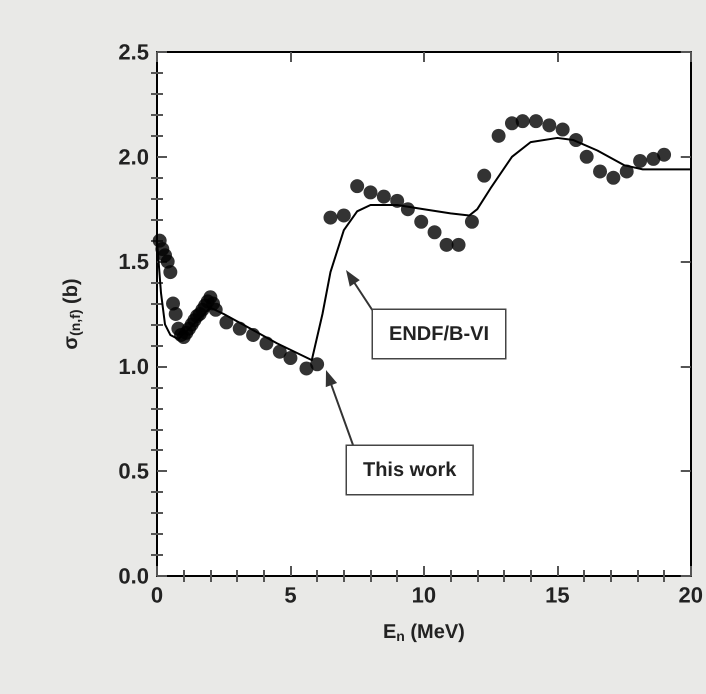 The width and height of the screenshot is (706, 694). I want to click on x-tick-label: 0, so click(157, 595).